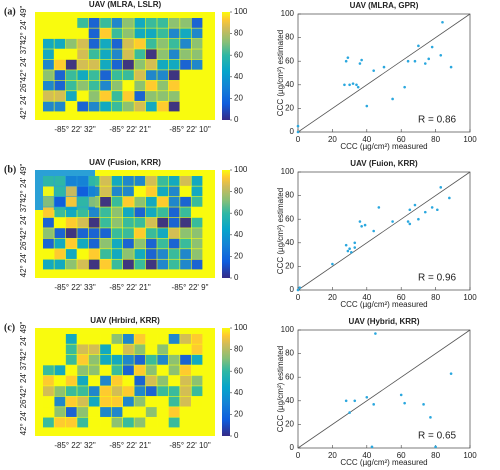 This screenshot has height=470, width=500. Describe the element at coordinates (437, 278) in the screenshot. I see `annotation: R = 0.96` at that location.